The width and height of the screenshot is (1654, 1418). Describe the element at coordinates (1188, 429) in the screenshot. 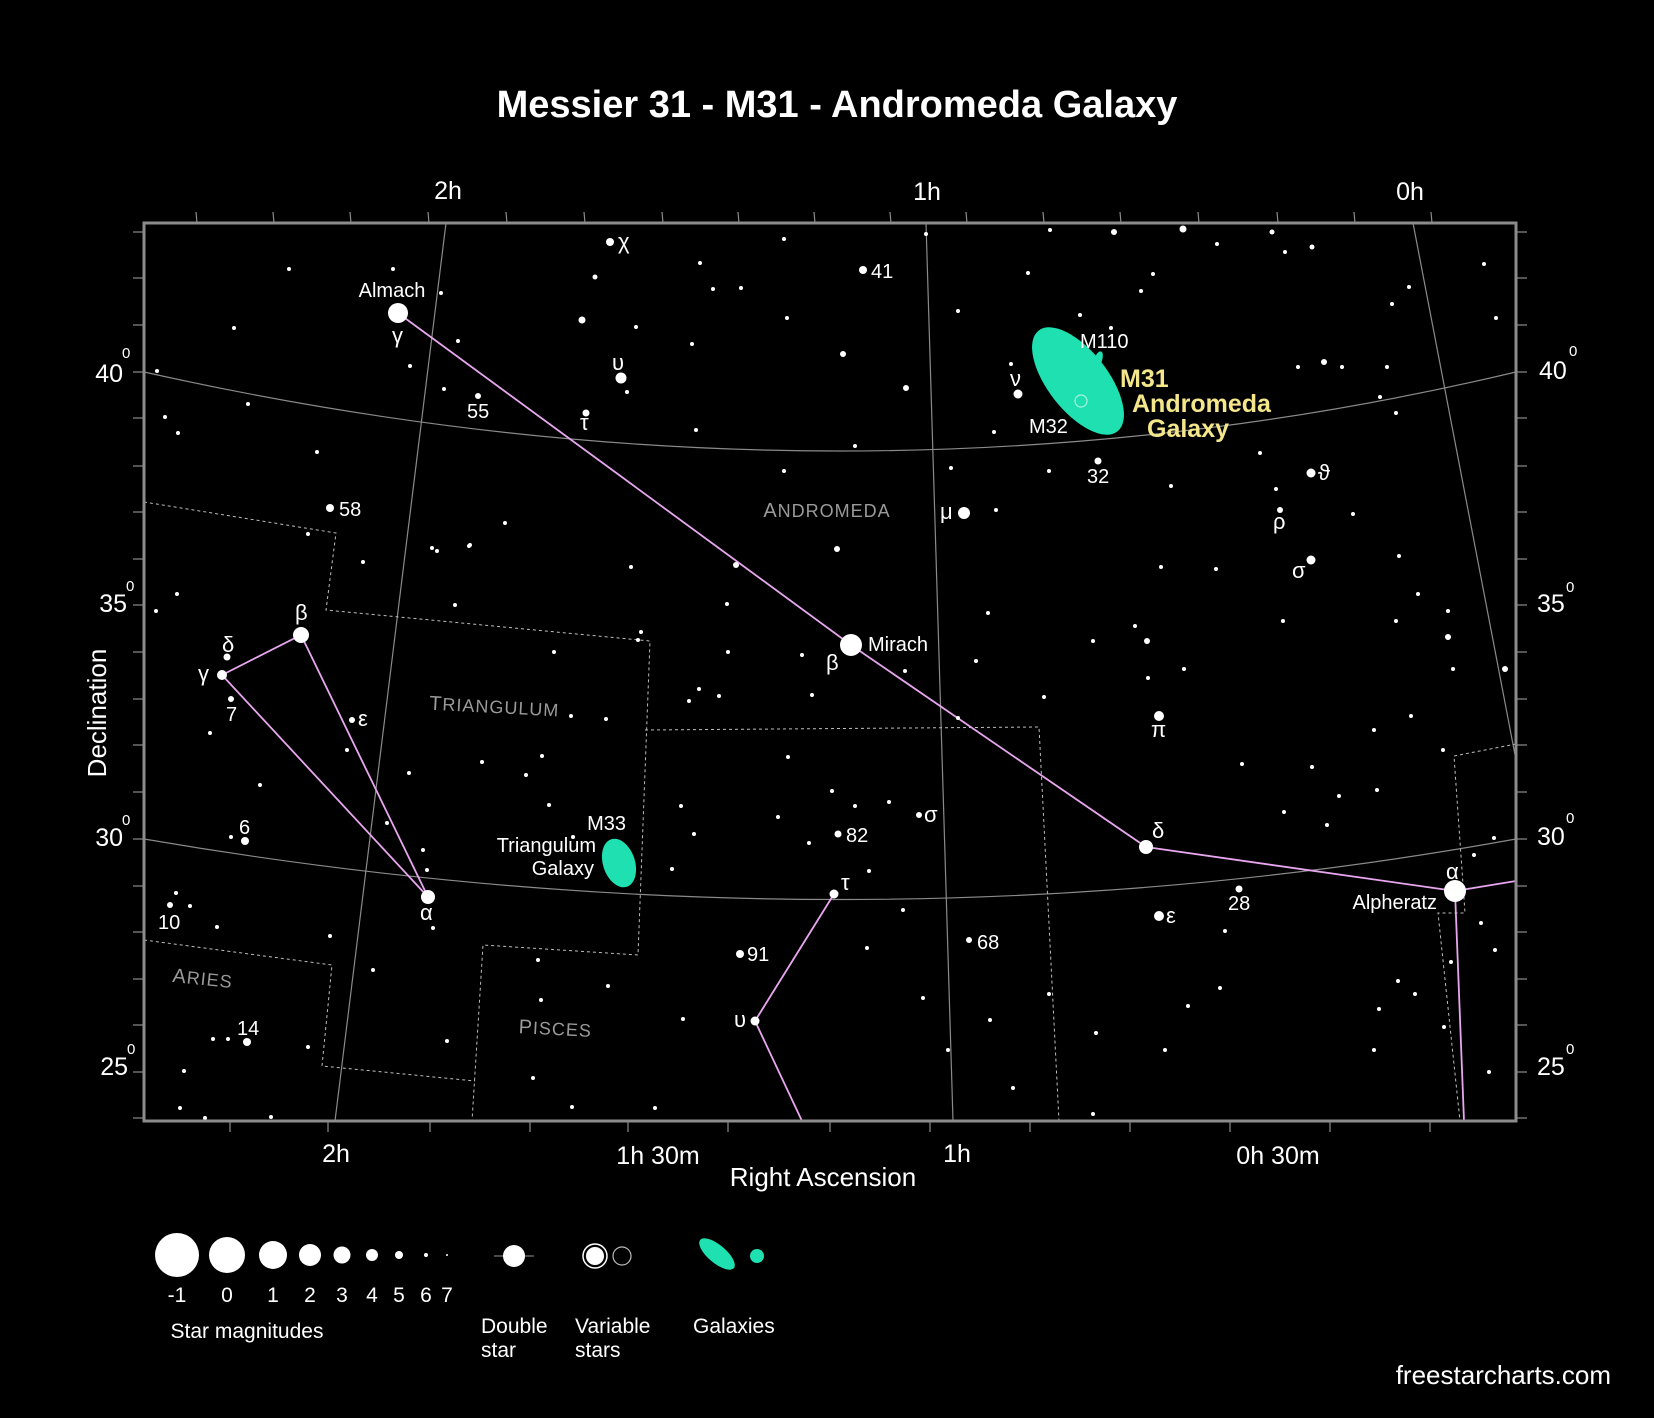

I see `label-m31-line3: Galaxy` at that location.